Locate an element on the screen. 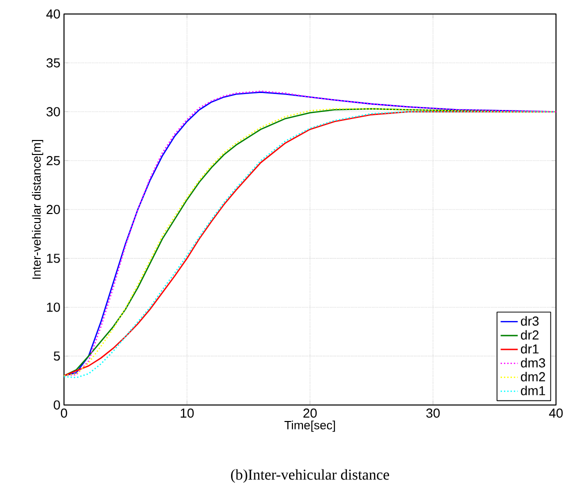 The image size is (566, 494). y-tick-label: 15 is located at coordinates (53, 258).